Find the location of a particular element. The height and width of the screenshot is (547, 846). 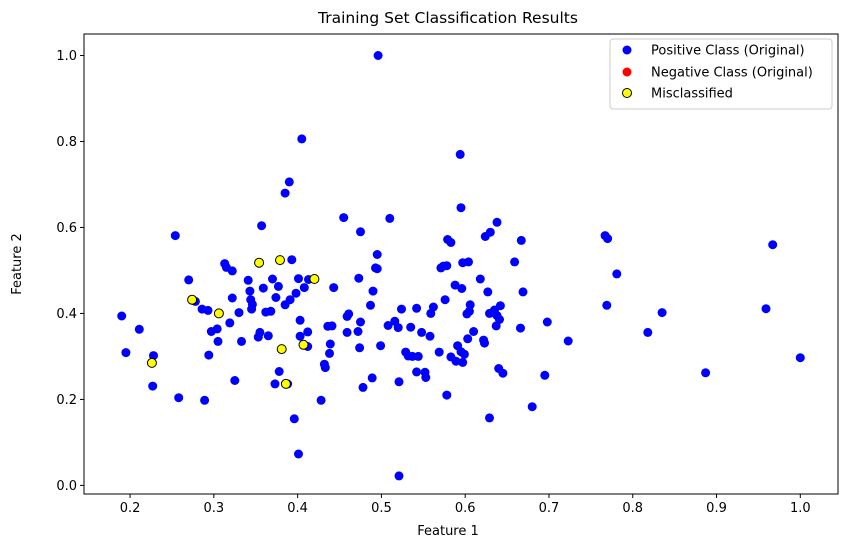

y-tick-label: 0.4 is located at coordinates (66, 314).